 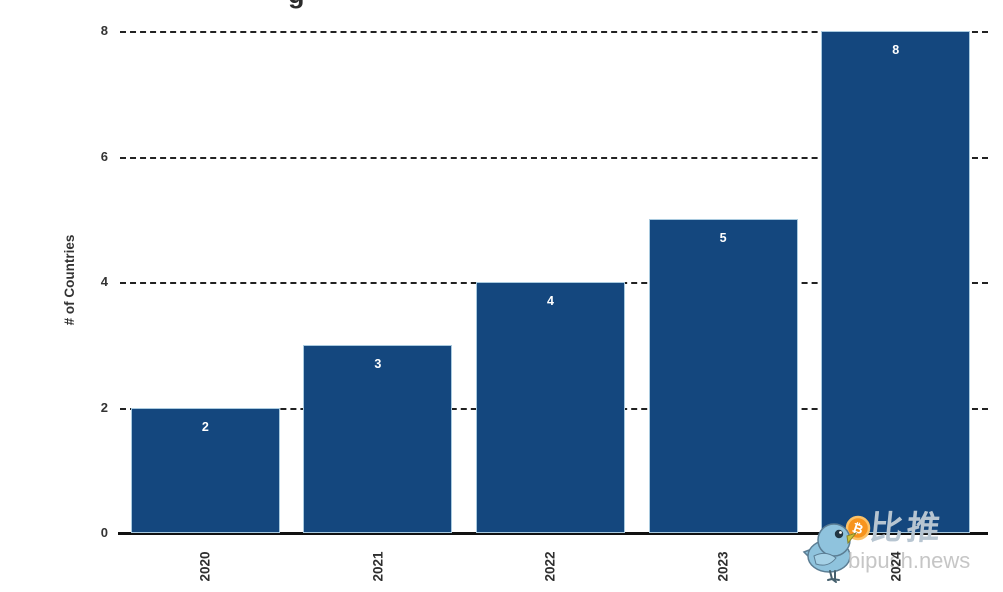 I want to click on bar-value-label: 3, so click(x=378, y=363).